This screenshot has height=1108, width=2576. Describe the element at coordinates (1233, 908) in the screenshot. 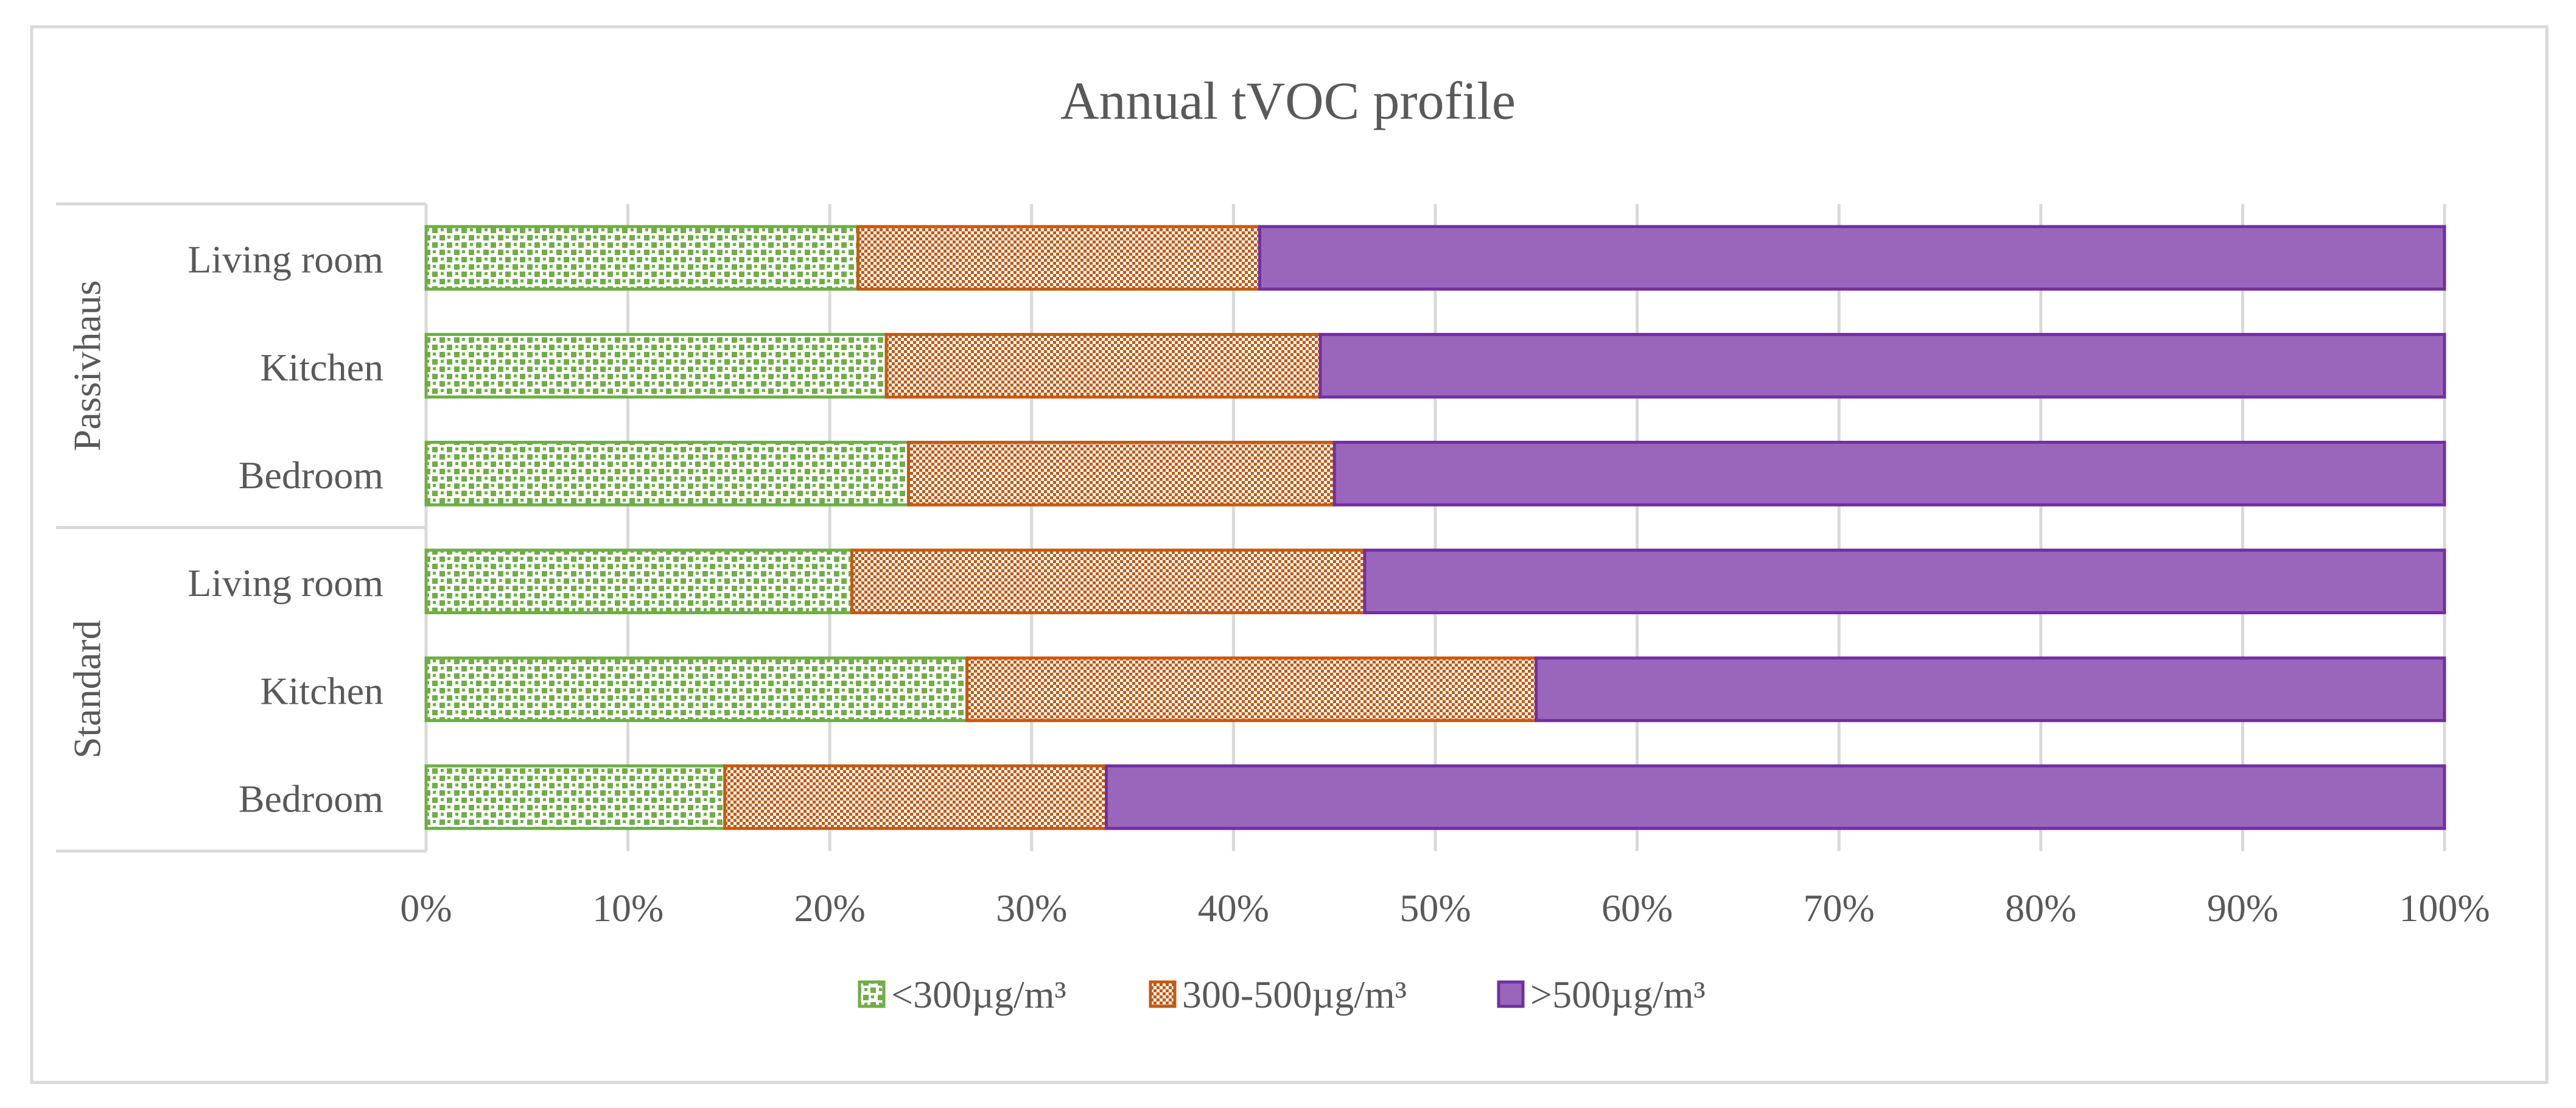

I see `x-tick-label: 40%` at that location.